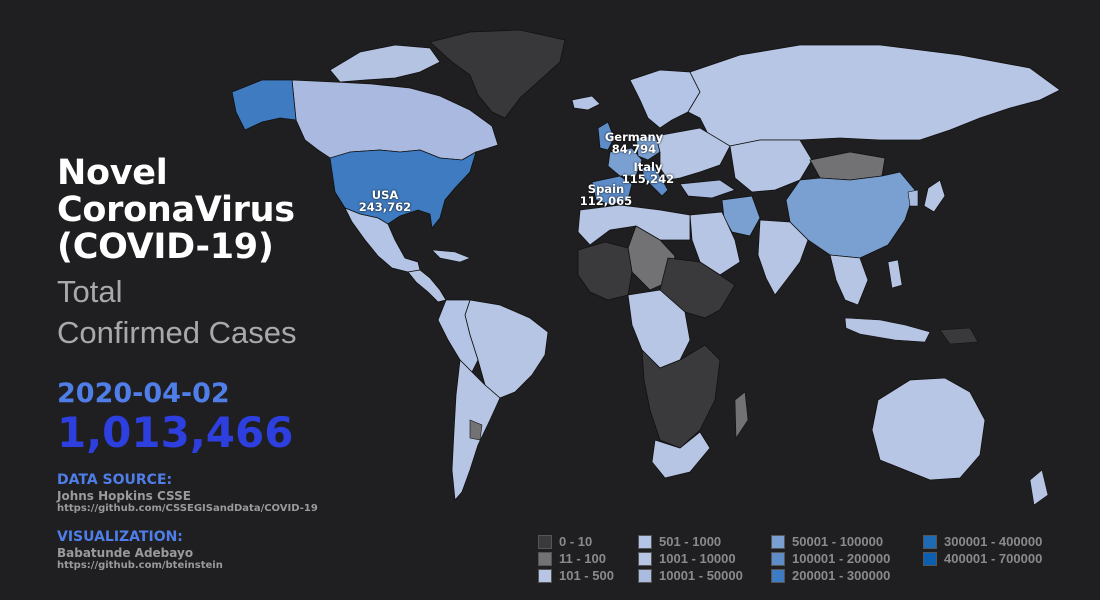  I want to click on country-korea, so click(913, 198).